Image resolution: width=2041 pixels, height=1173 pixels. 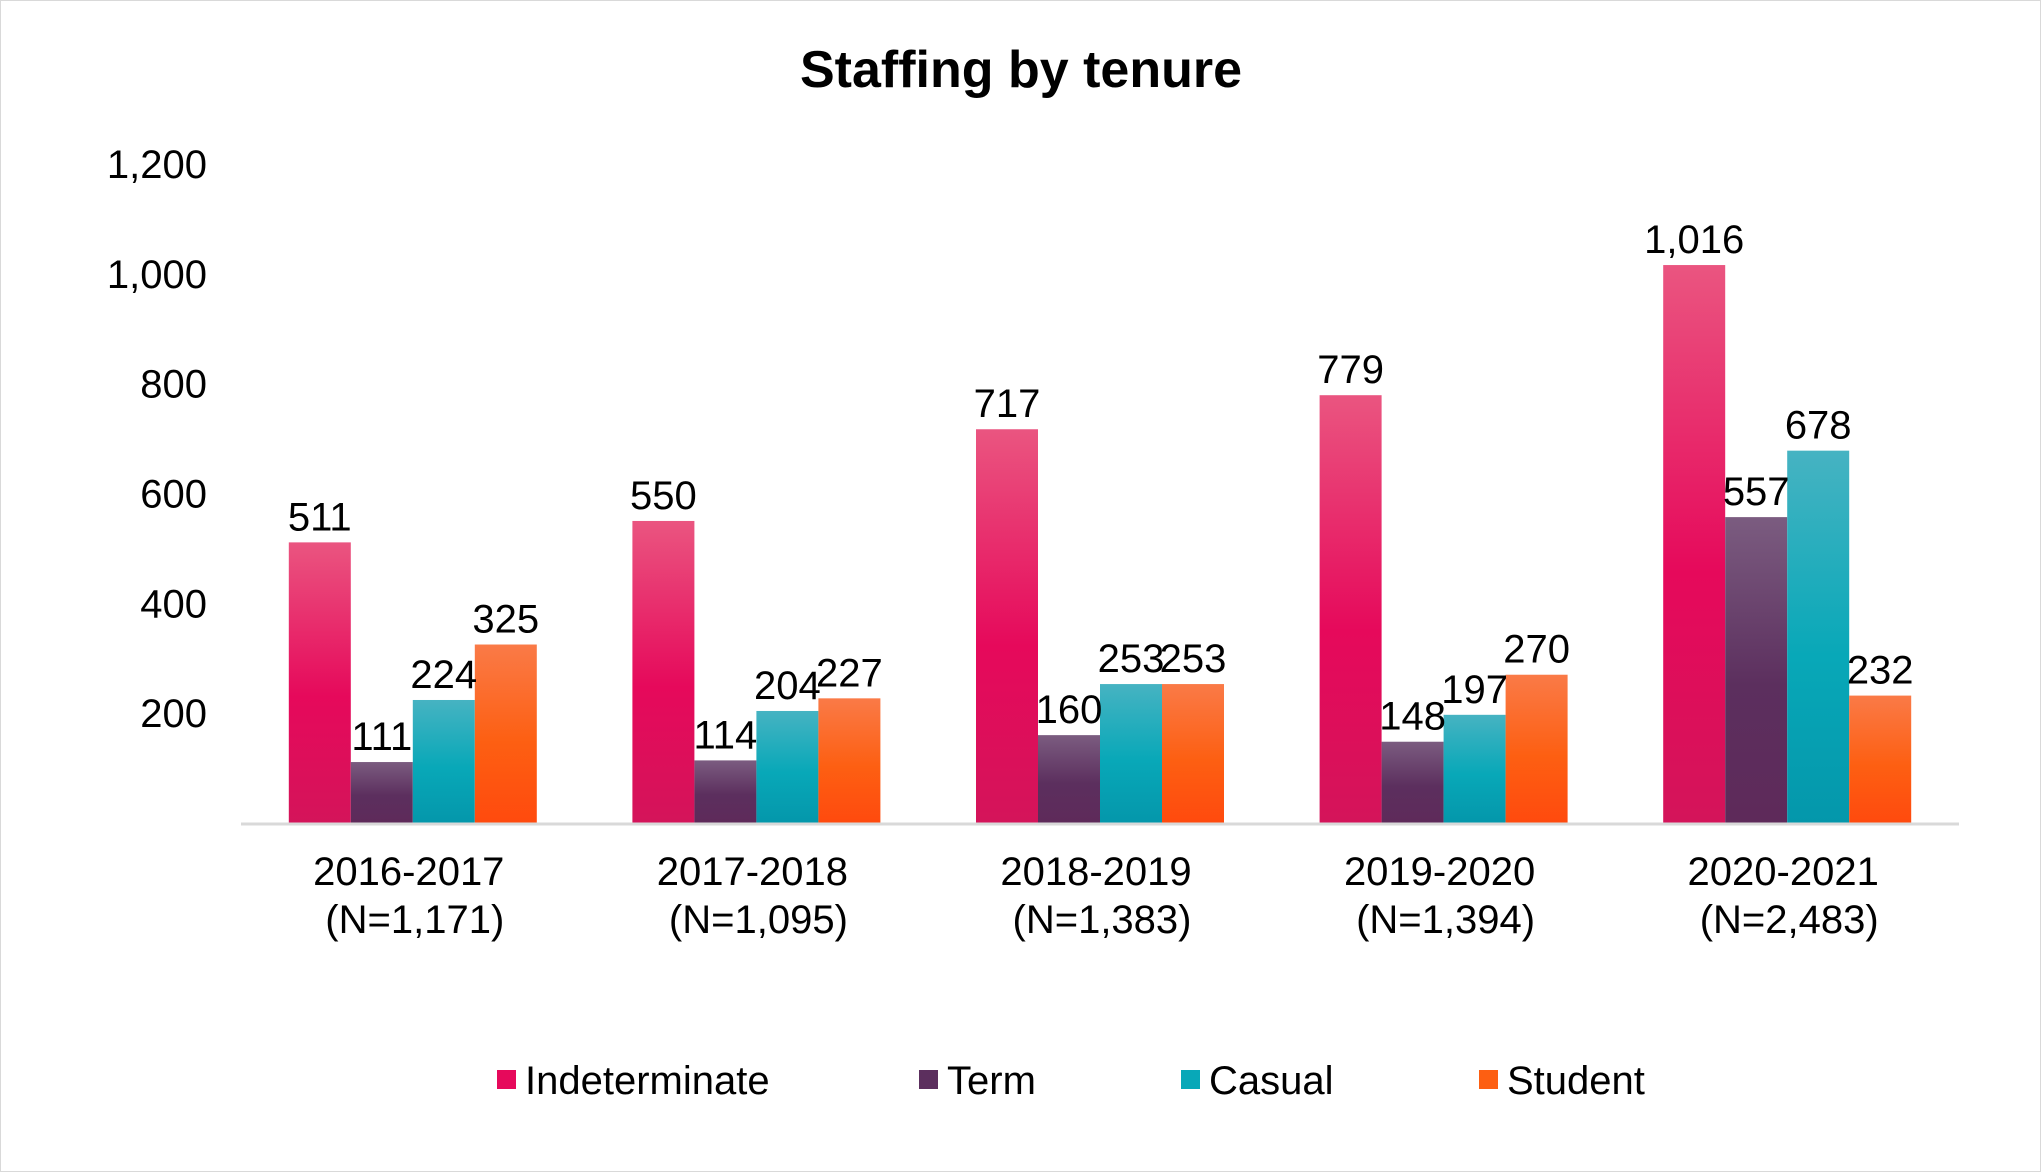 I want to click on data-label-casual-2017-2018: 204, so click(x=787, y=686).